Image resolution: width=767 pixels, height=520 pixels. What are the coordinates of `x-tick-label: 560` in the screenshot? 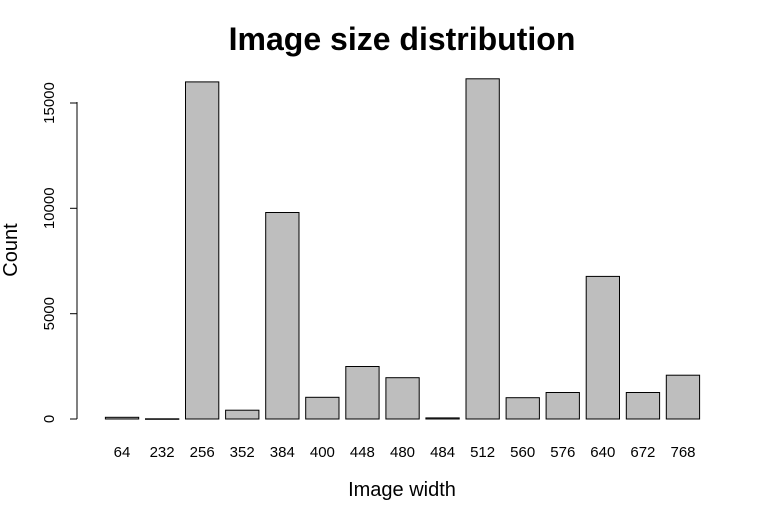 It's located at (522, 452).